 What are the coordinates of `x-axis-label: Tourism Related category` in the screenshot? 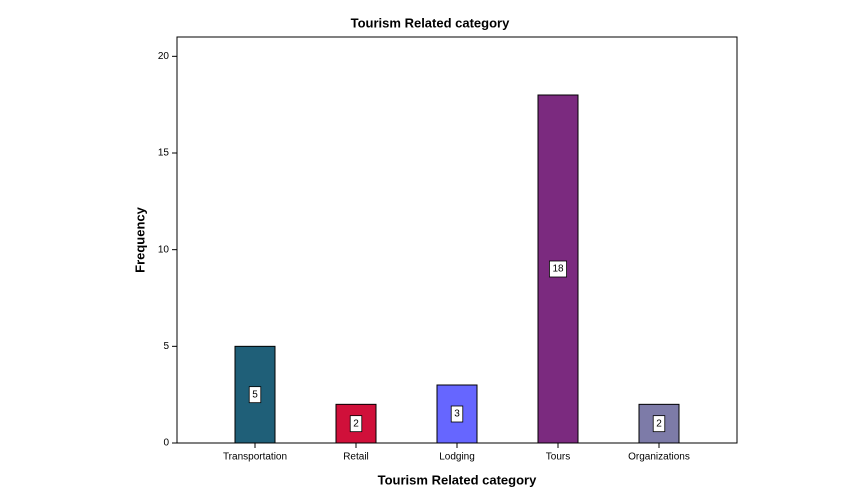 It's located at (457, 479).